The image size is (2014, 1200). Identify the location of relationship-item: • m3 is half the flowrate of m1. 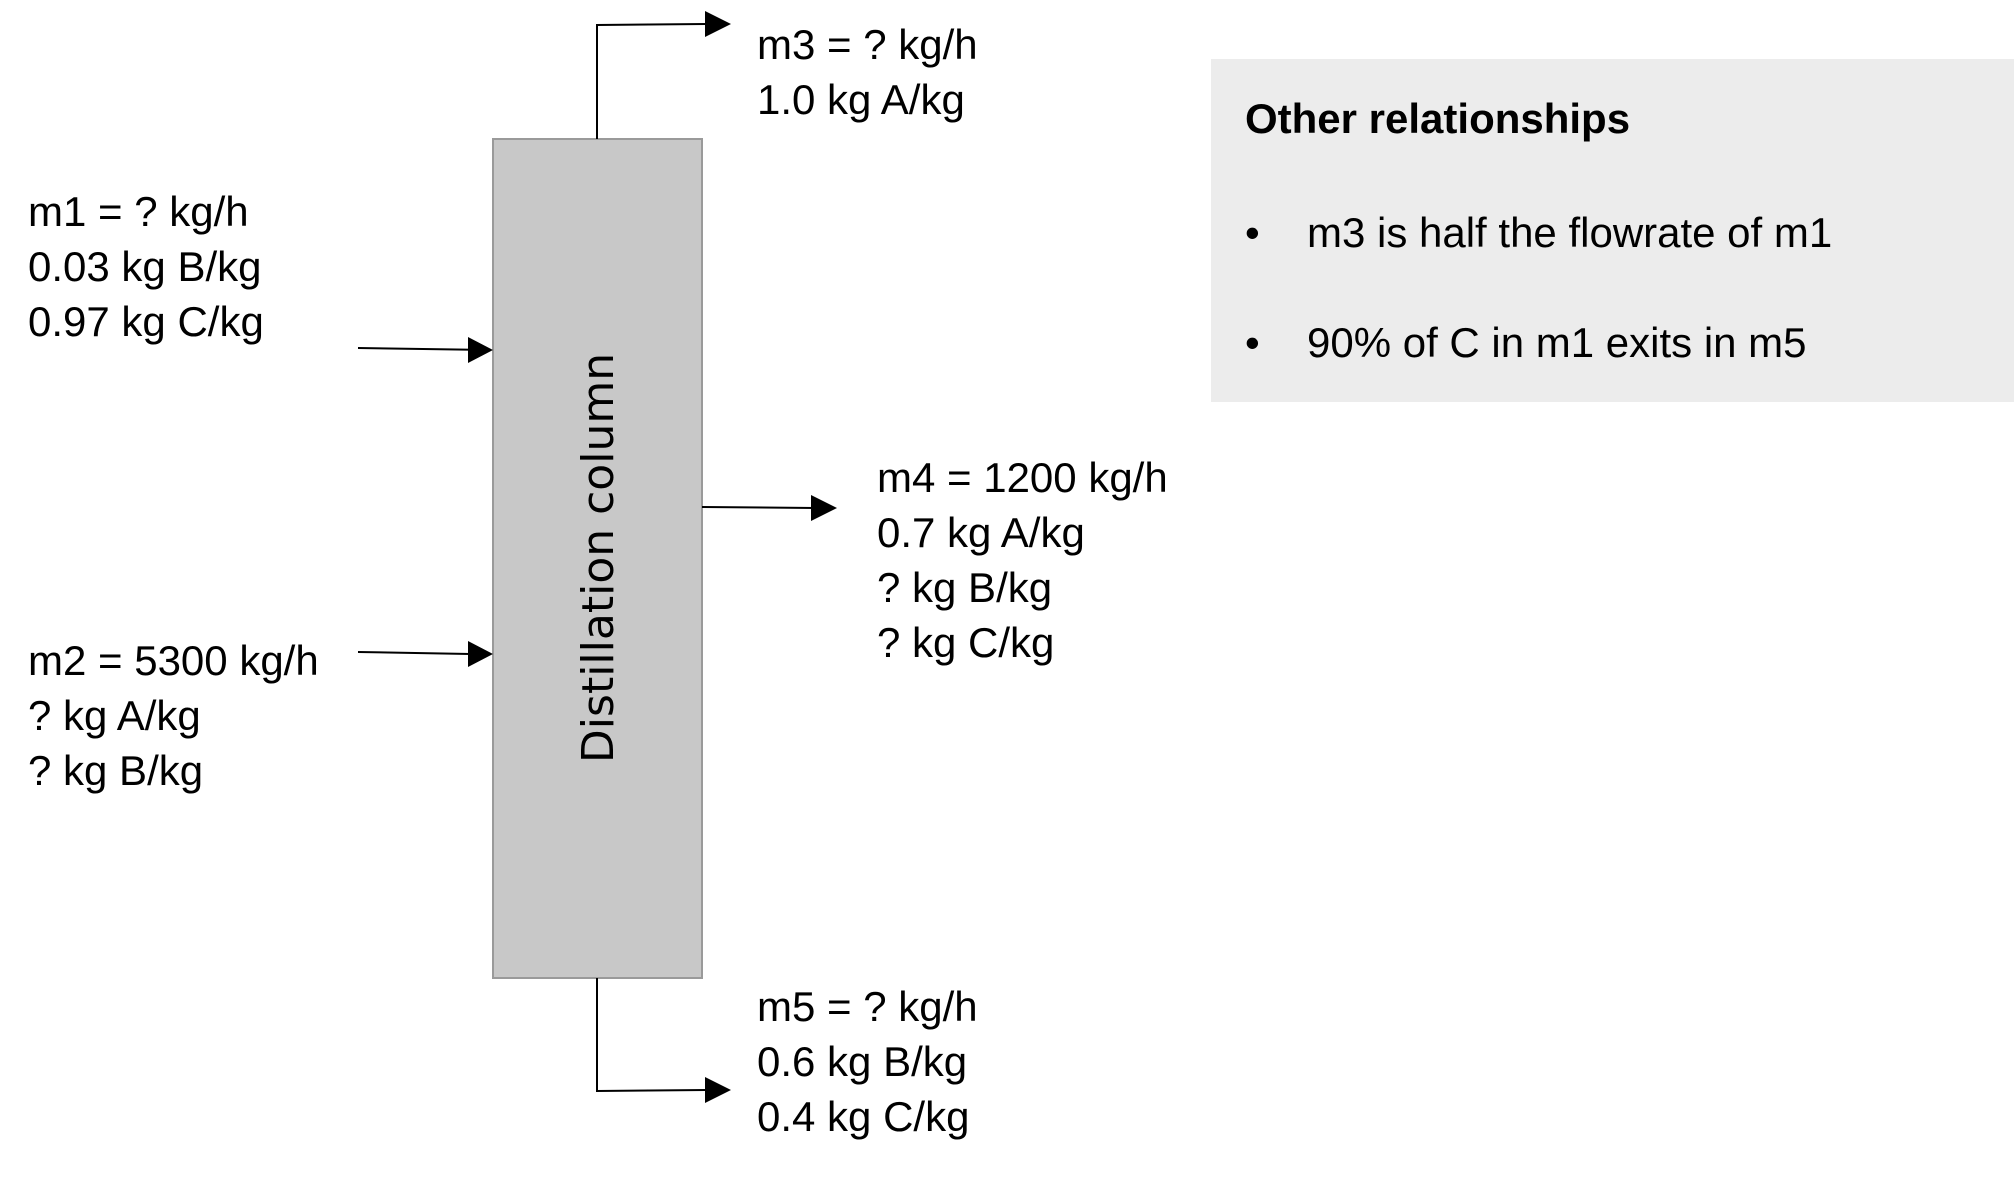
(1538, 233).